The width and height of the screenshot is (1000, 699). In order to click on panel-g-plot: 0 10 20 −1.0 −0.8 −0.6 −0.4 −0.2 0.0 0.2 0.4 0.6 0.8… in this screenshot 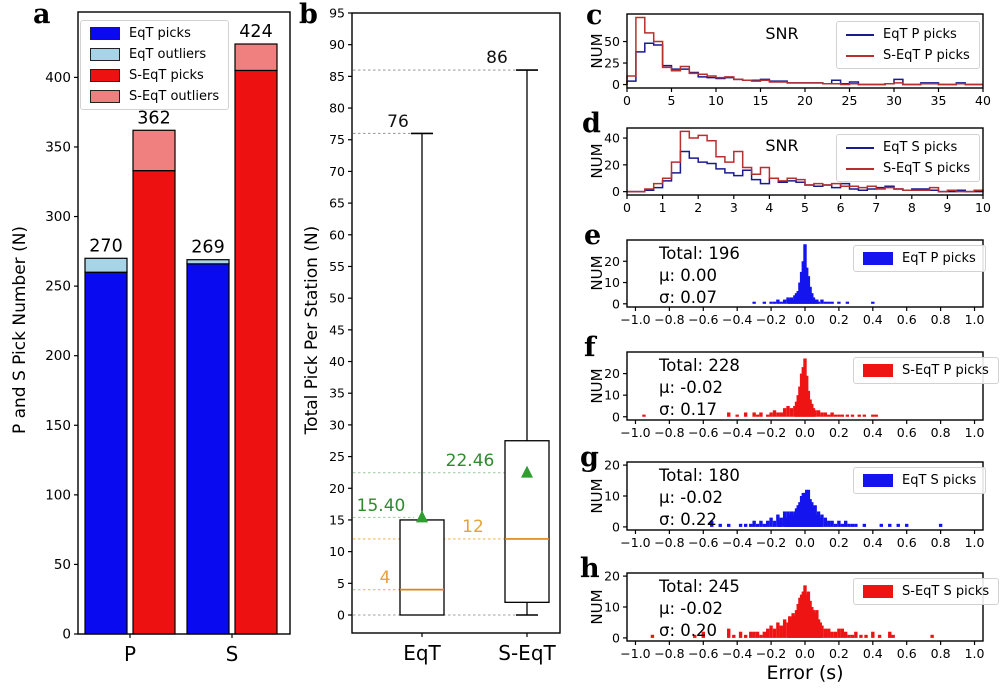, I will do `click(794, 504)`.